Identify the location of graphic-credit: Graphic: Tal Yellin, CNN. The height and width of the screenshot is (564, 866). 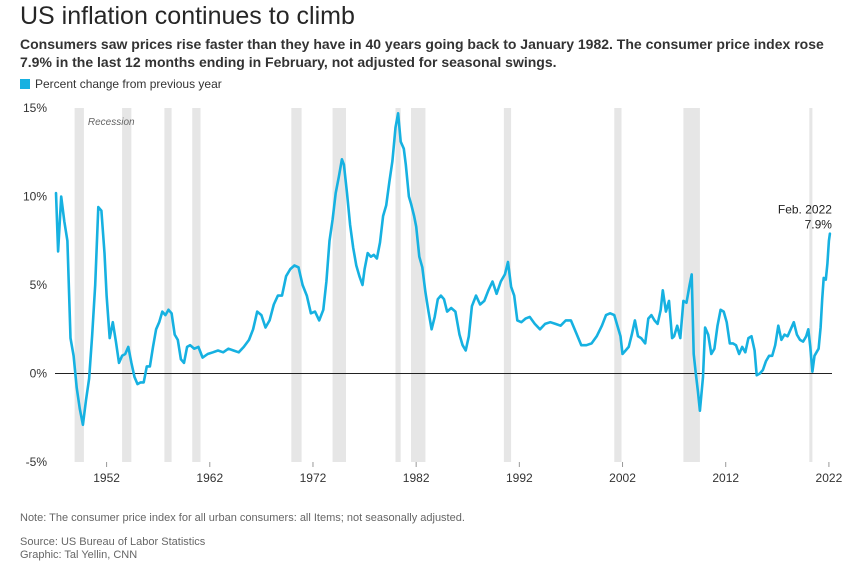
(79, 555).